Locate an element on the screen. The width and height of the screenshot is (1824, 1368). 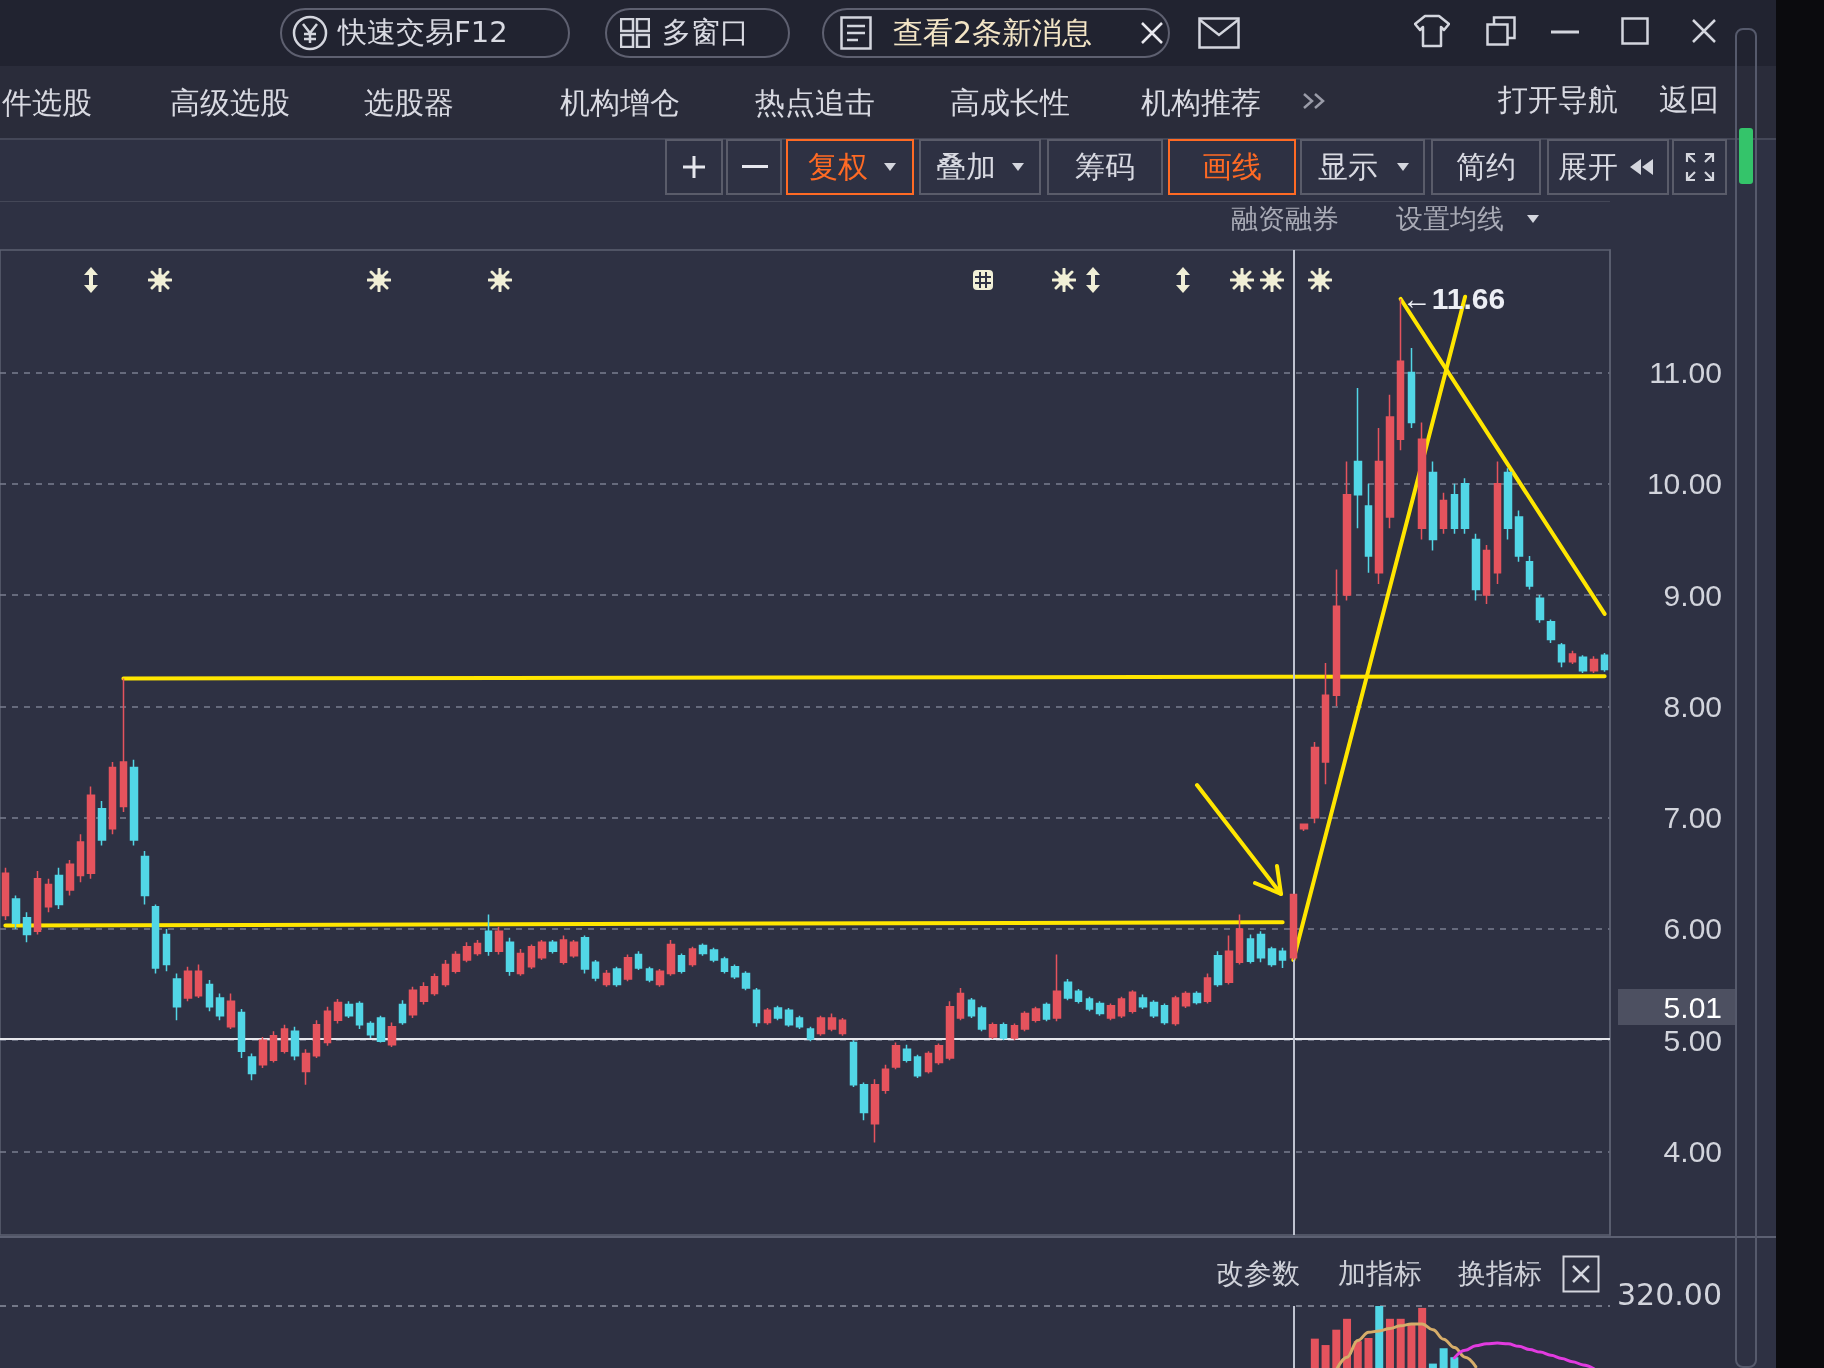
y-tick-label: 6.00 is located at coordinates (1692, 929).